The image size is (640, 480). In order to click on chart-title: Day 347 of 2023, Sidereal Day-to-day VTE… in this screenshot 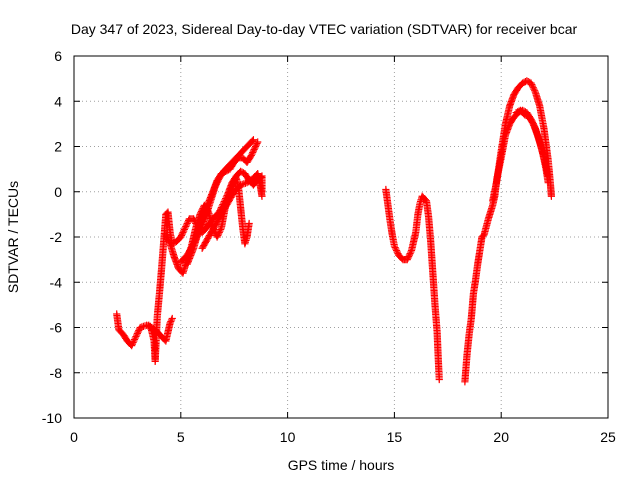, I will do `click(324, 29)`.